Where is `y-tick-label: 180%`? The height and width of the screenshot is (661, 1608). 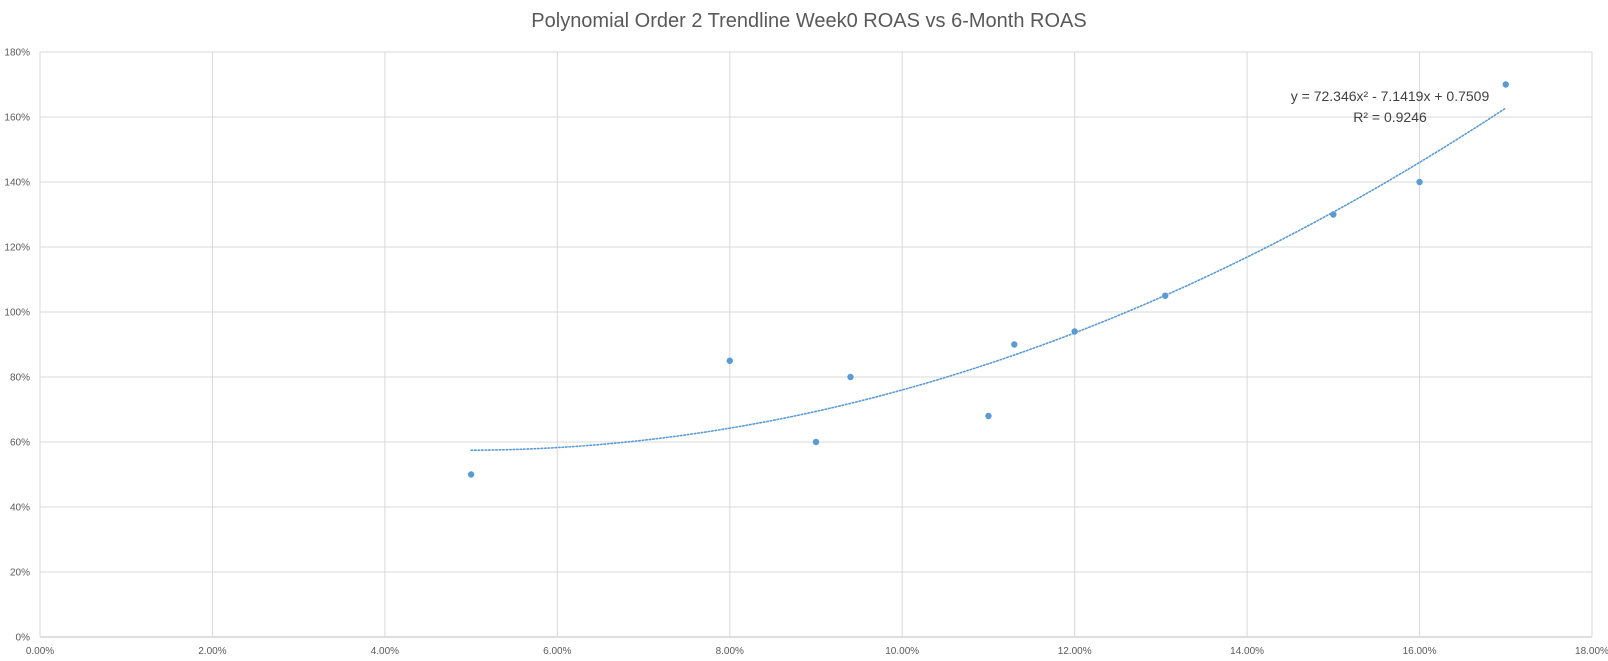
y-tick-label: 180% is located at coordinates (17, 53).